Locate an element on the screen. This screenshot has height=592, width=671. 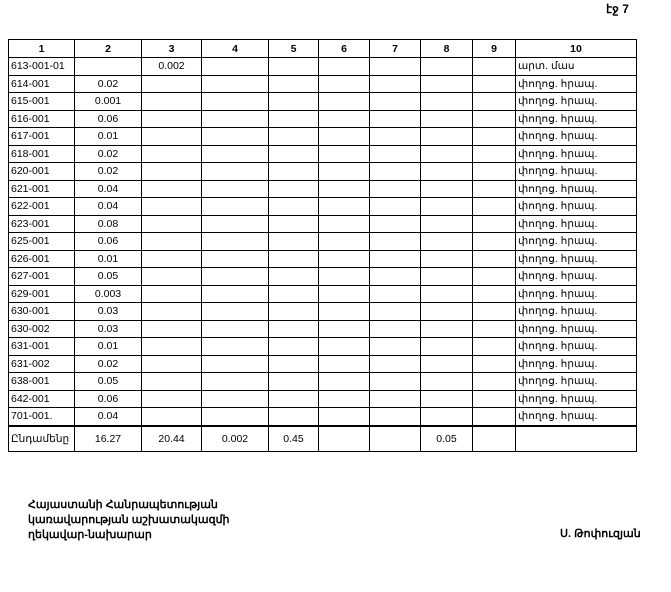
table-cell: 616-001 is located at coordinates (41, 118).